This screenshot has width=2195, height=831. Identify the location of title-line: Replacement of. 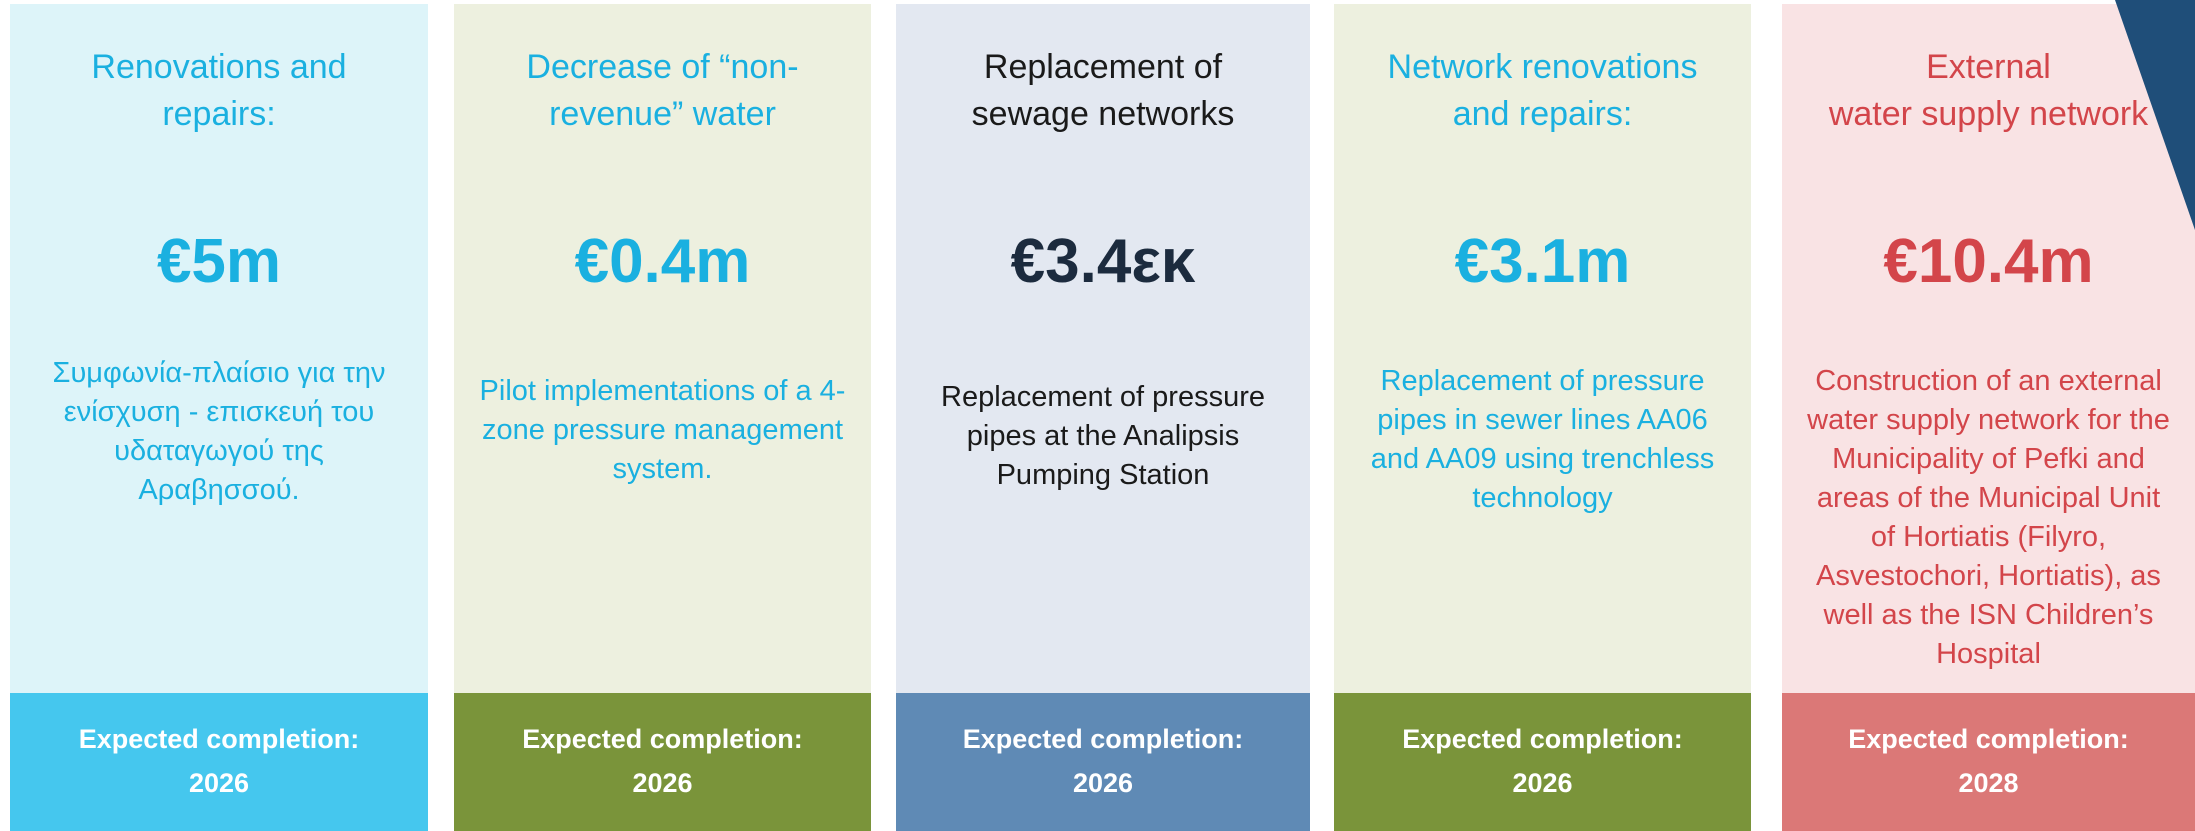
(1103, 67).